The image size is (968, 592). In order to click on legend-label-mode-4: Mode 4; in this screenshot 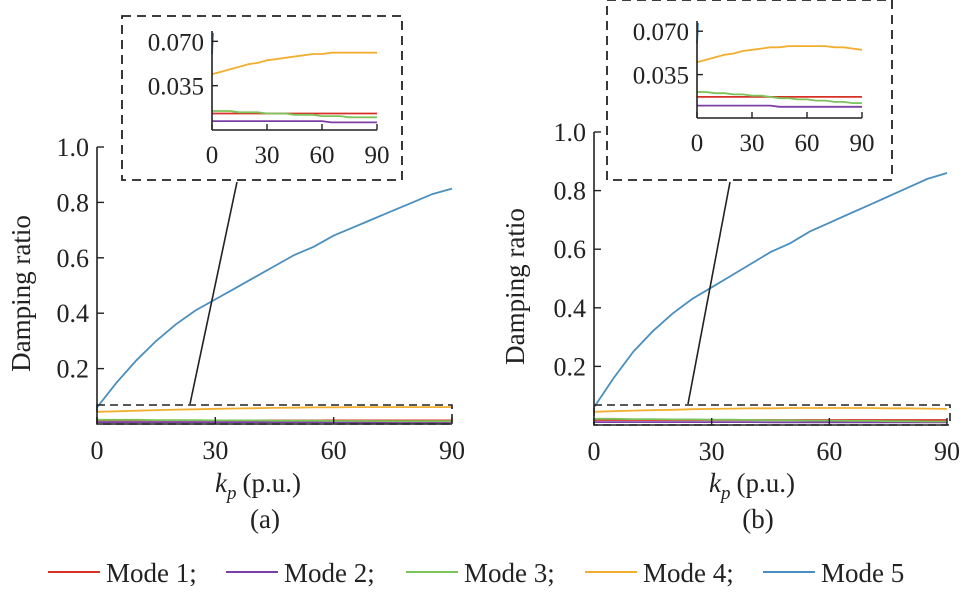, I will do `click(688, 573)`.